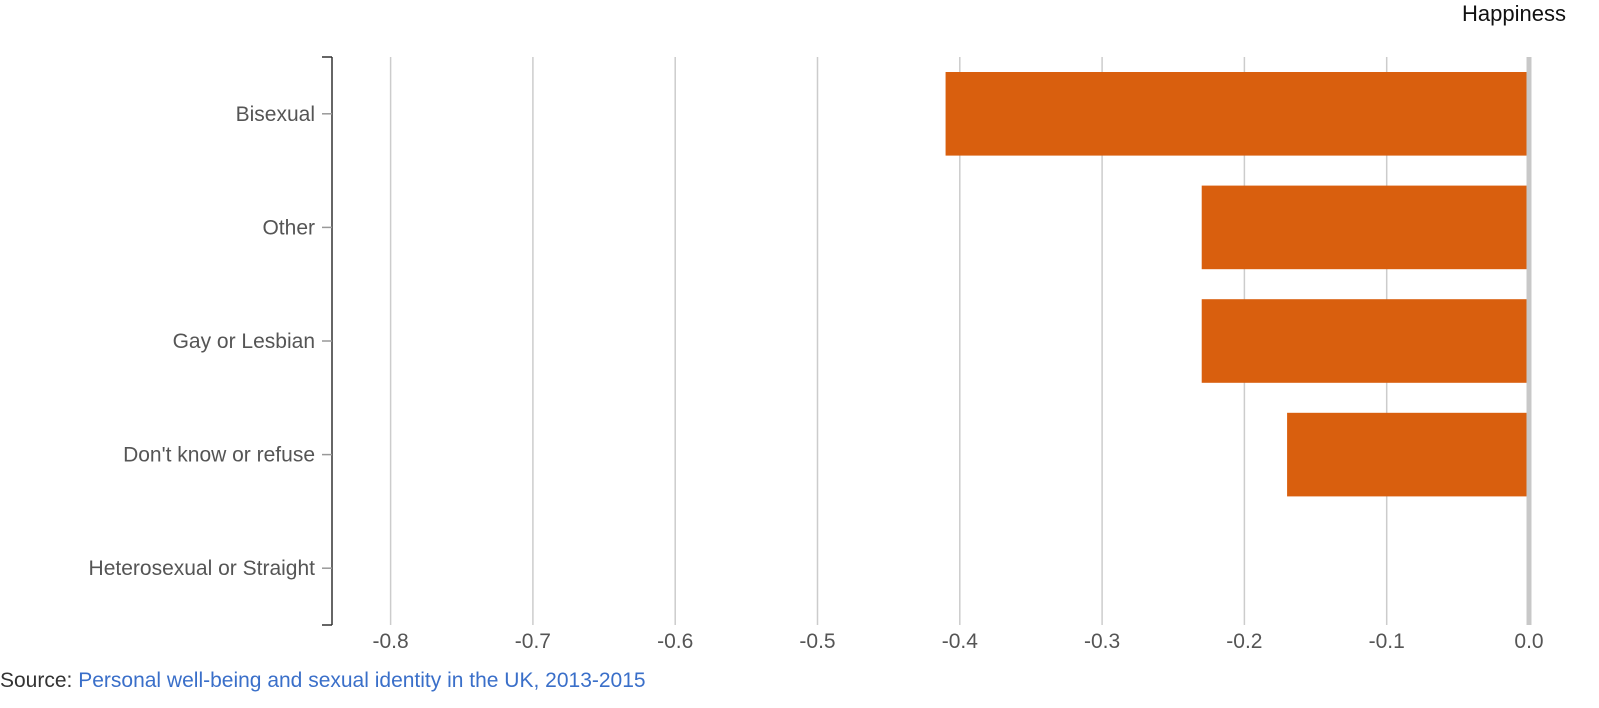  What do you see at coordinates (275, 114) in the screenshot?
I see `category-label: Bisexual` at bounding box center [275, 114].